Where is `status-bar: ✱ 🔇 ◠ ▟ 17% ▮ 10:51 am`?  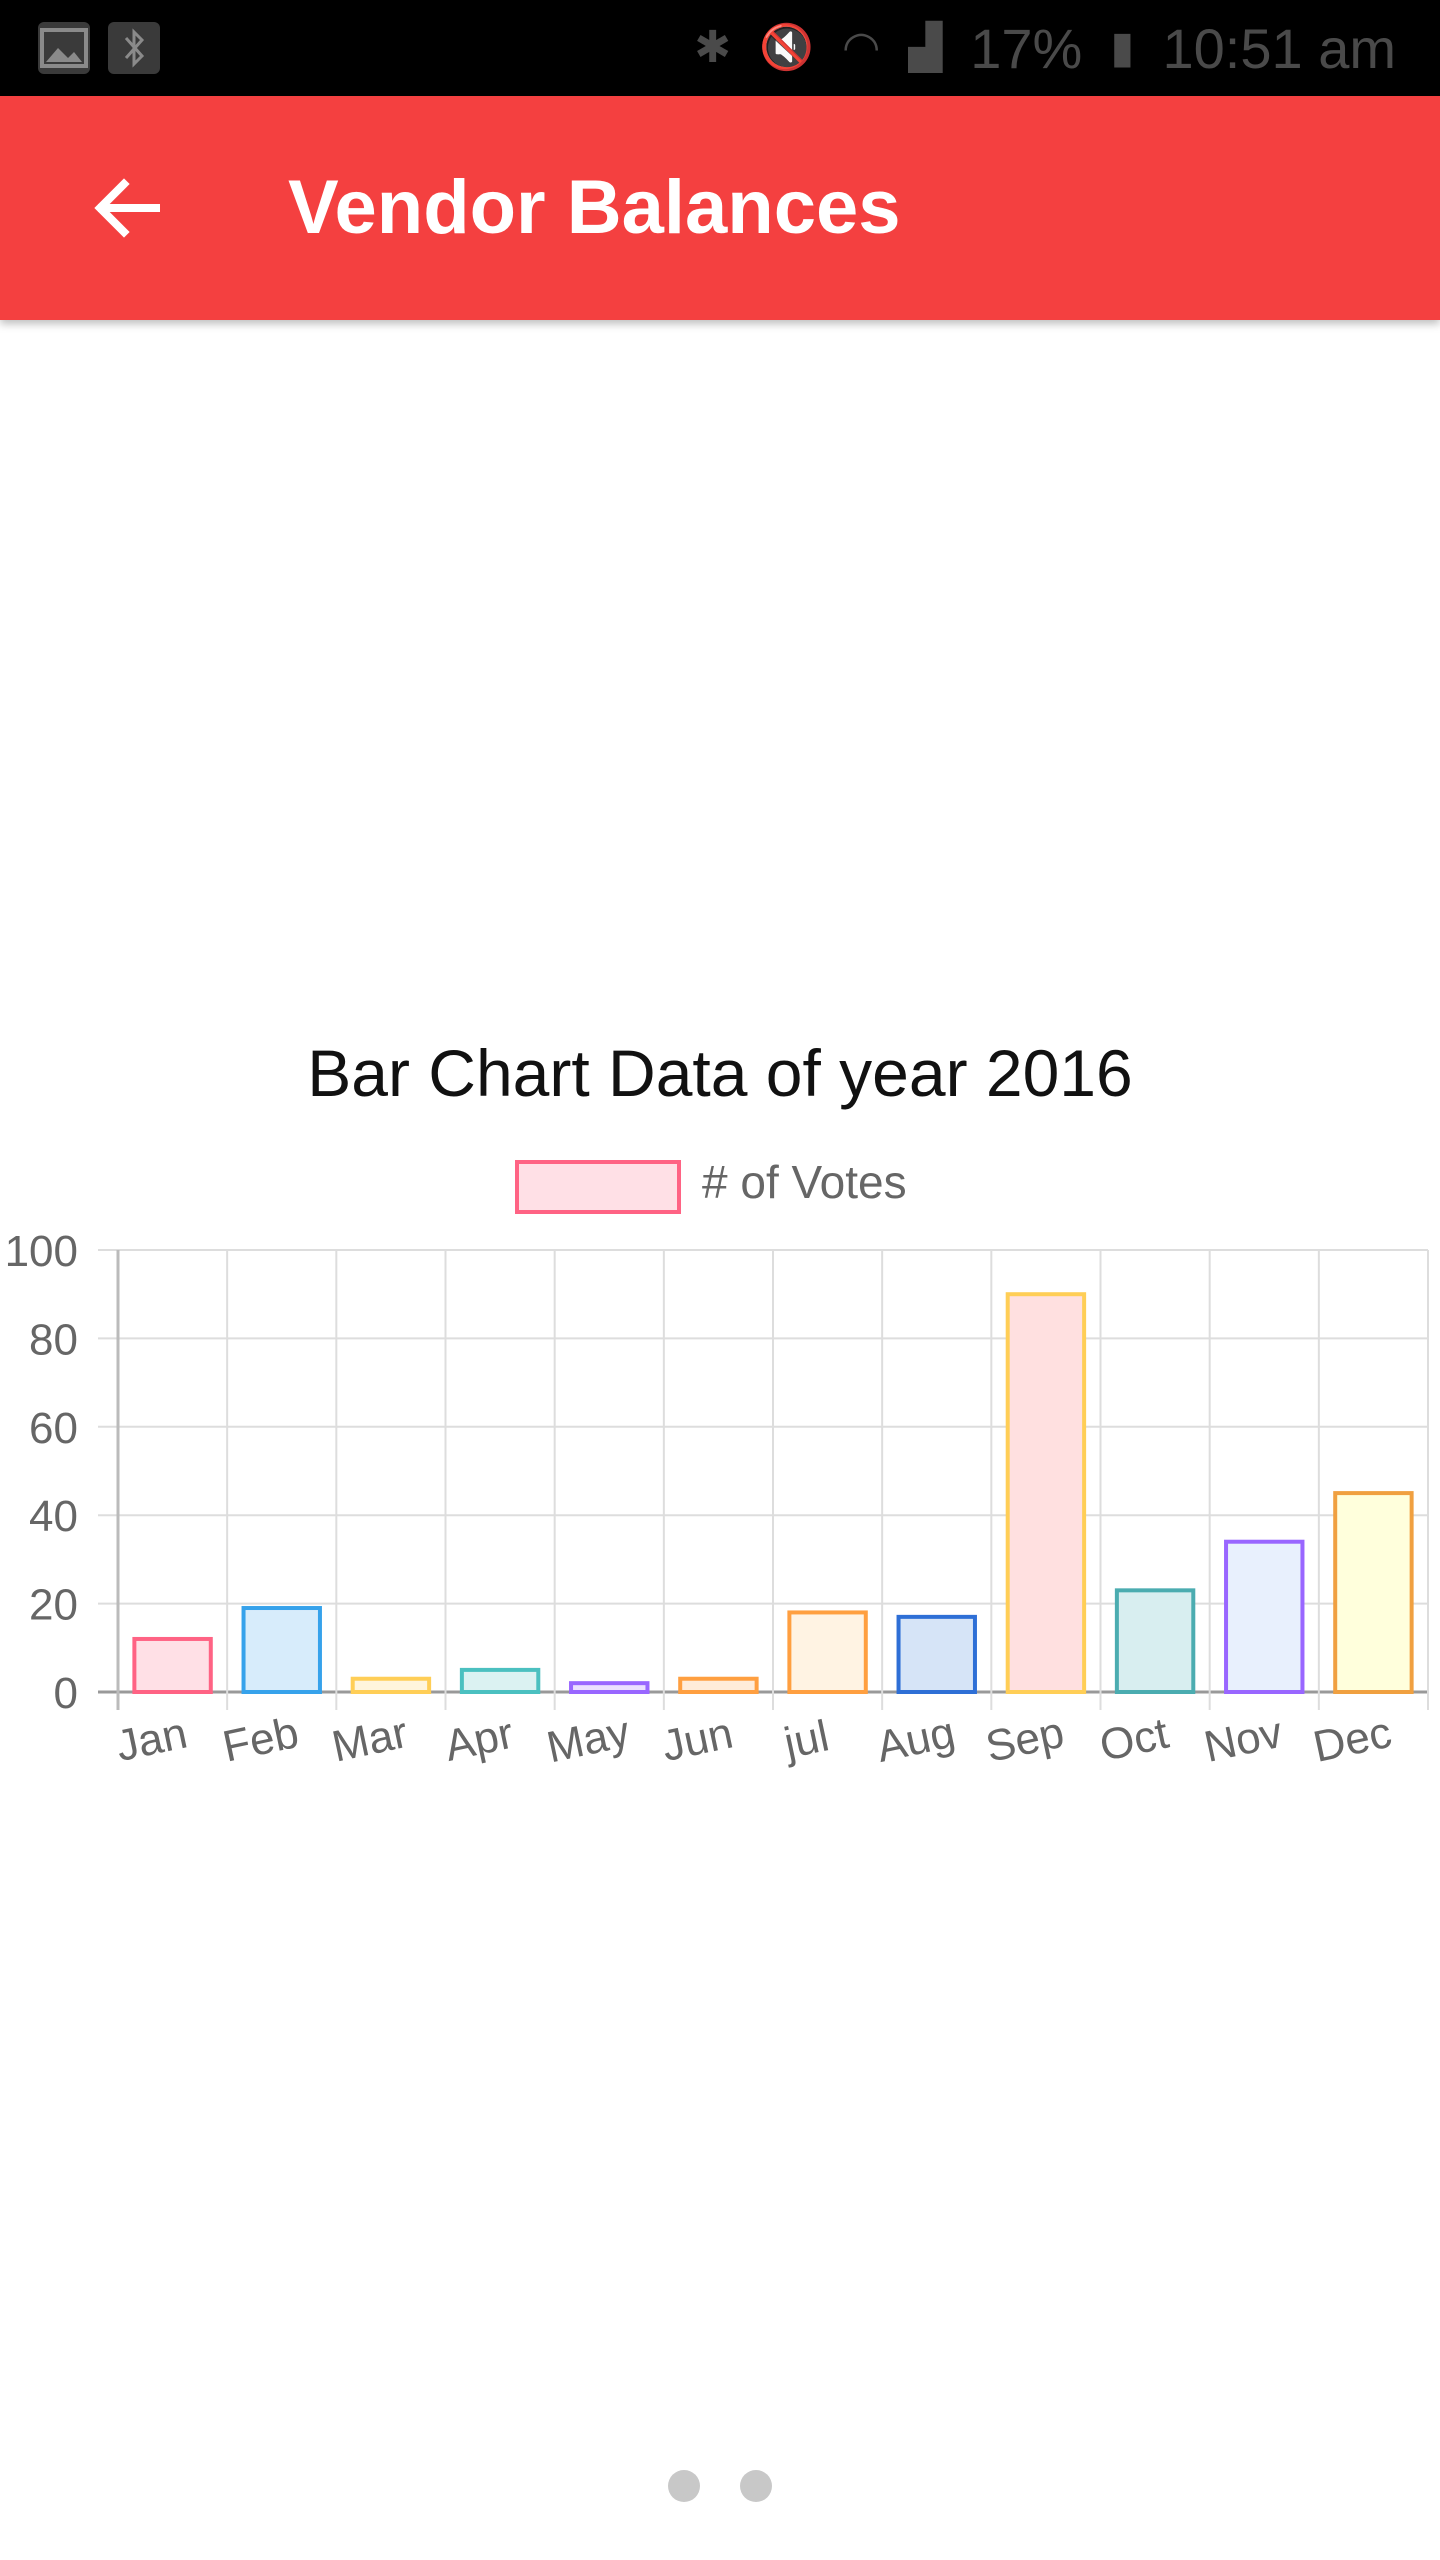 status-bar: ✱ 🔇 ◠ ▟ 17% ▮ 10:51 am is located at coordinates (720, 48).